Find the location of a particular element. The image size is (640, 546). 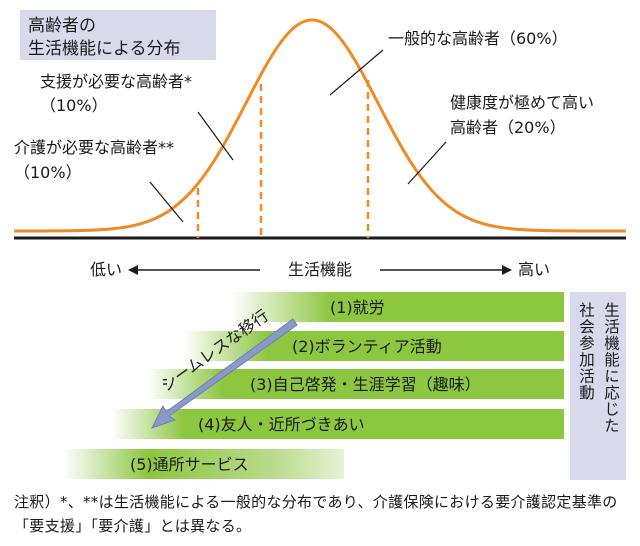

title-box is located at coordinates (118, 35).